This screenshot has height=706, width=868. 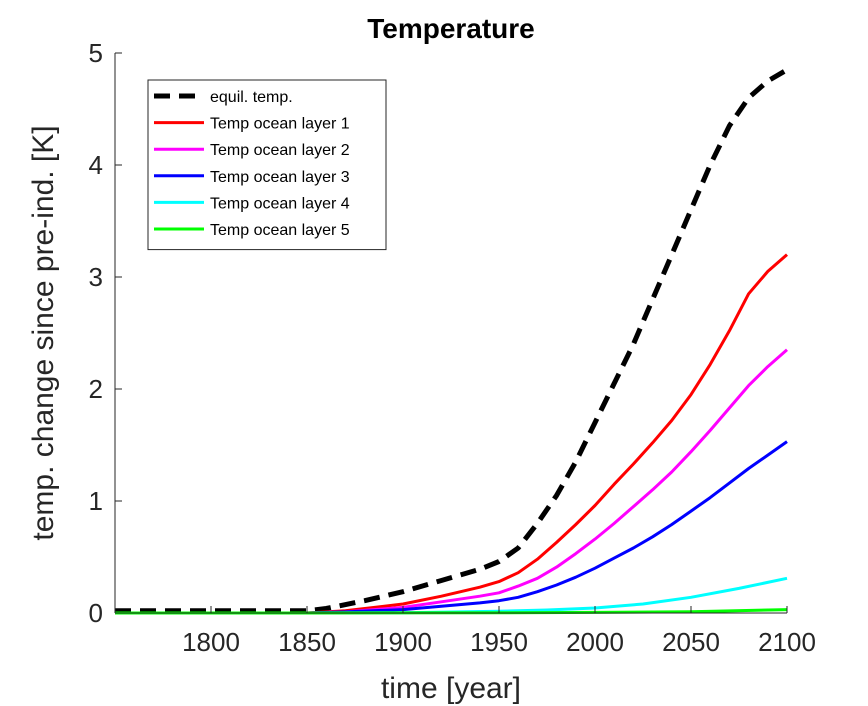 I want to click on legend-label-5: Temp ocean layer 4, so click(x=280, y=203).